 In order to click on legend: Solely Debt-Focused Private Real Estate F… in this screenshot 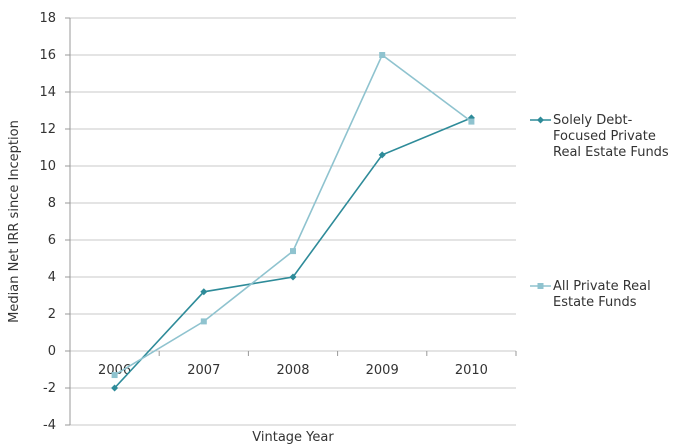, I will do `click(599, 211)`.